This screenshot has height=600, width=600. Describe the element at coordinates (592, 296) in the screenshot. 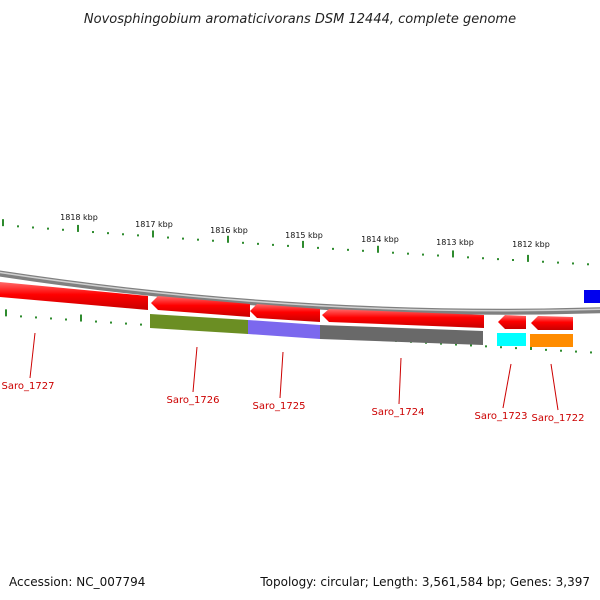

I see `edge-feature` at that location.